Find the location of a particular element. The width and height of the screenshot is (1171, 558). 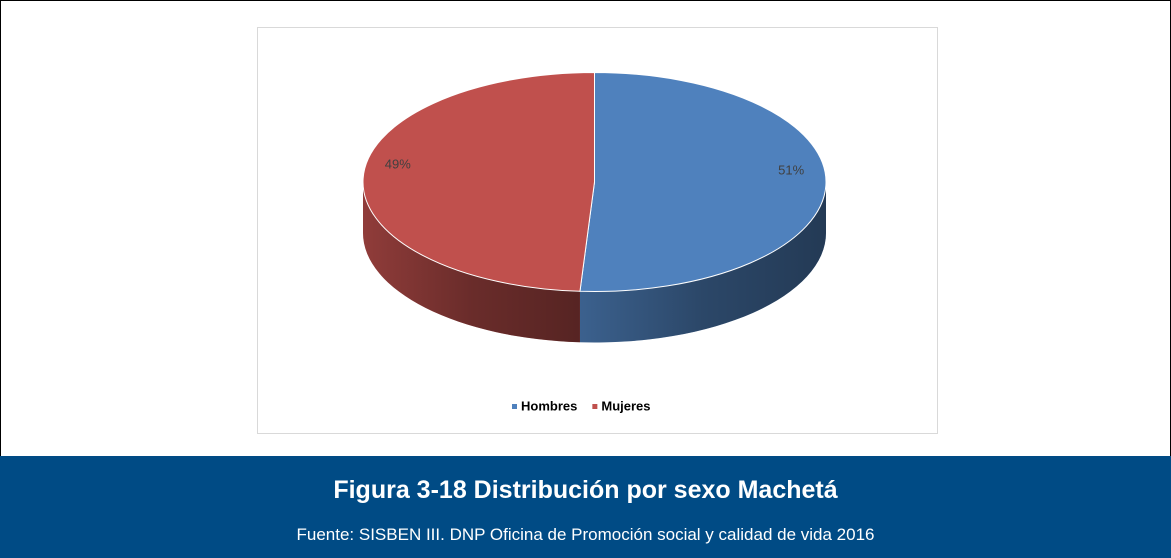

legend-label: Mujeres is located at coordinates (625, 405).